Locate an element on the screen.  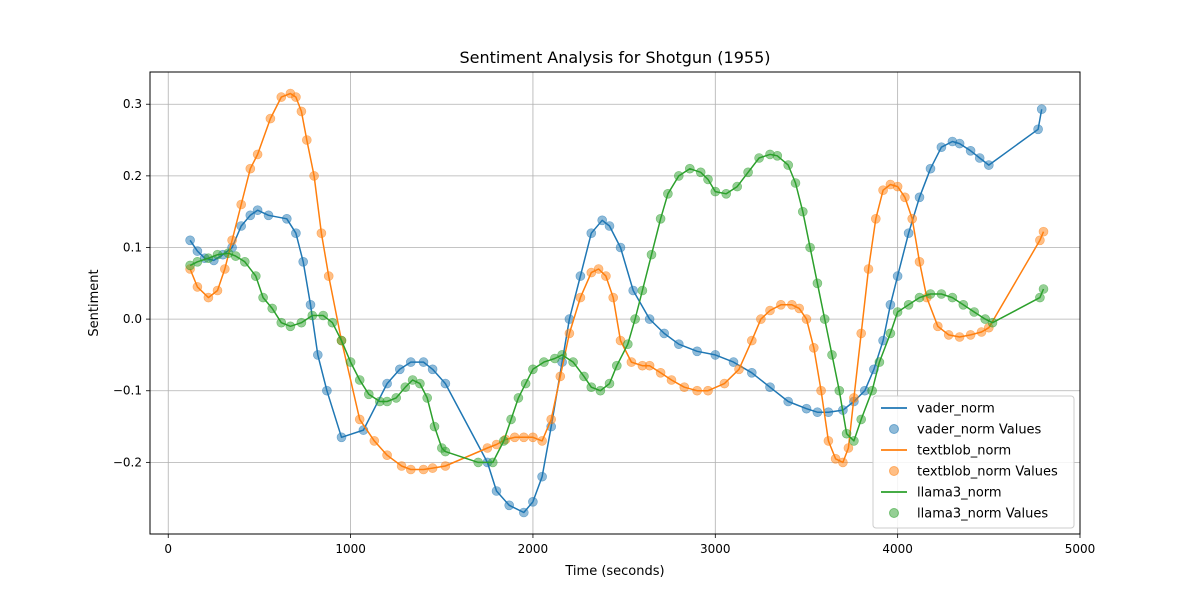
legend-box is located at coordinates (973, 462).